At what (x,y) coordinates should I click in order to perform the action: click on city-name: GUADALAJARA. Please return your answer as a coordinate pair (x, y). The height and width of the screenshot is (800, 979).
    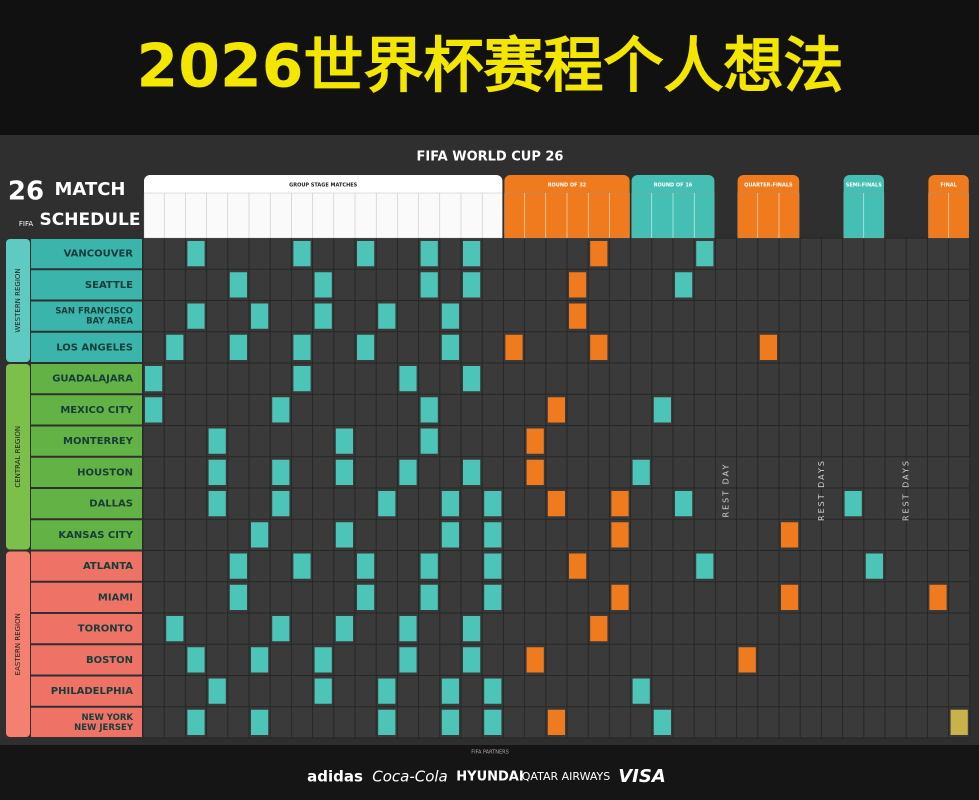
    Looking at the image, I should click on (92, 379).